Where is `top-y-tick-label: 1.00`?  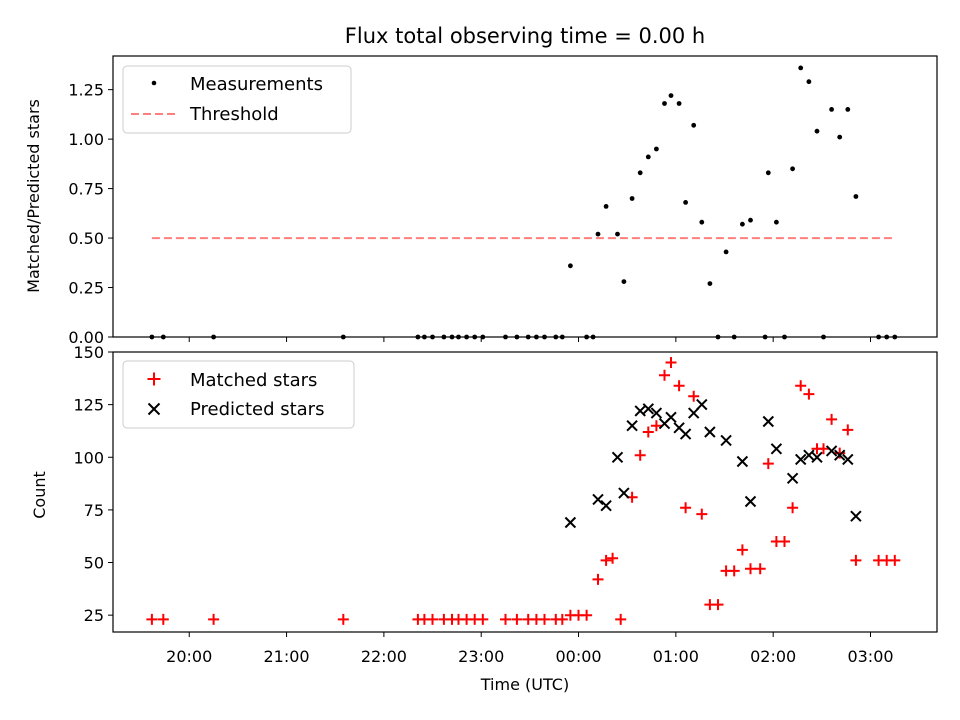 top-y-tick-label: 1.00 is located at coordinates (86, 139).